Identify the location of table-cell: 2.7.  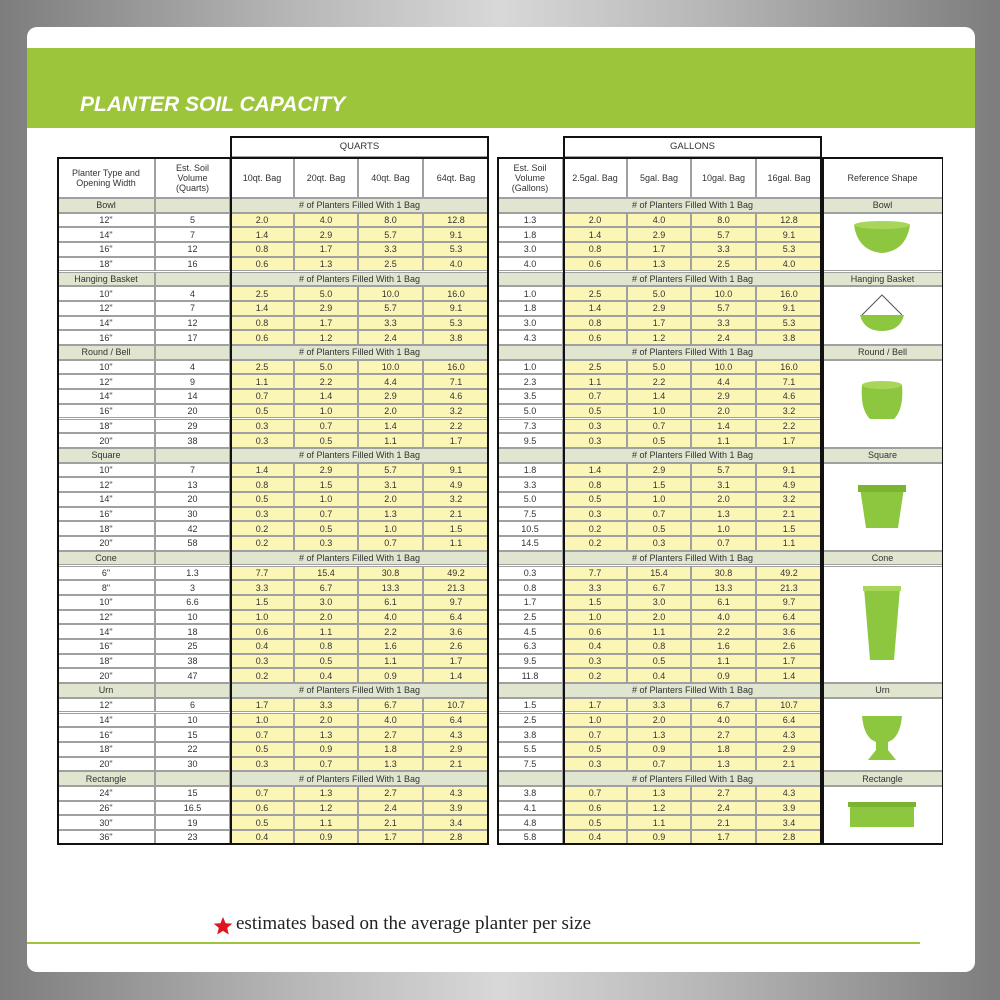
(723, 793).